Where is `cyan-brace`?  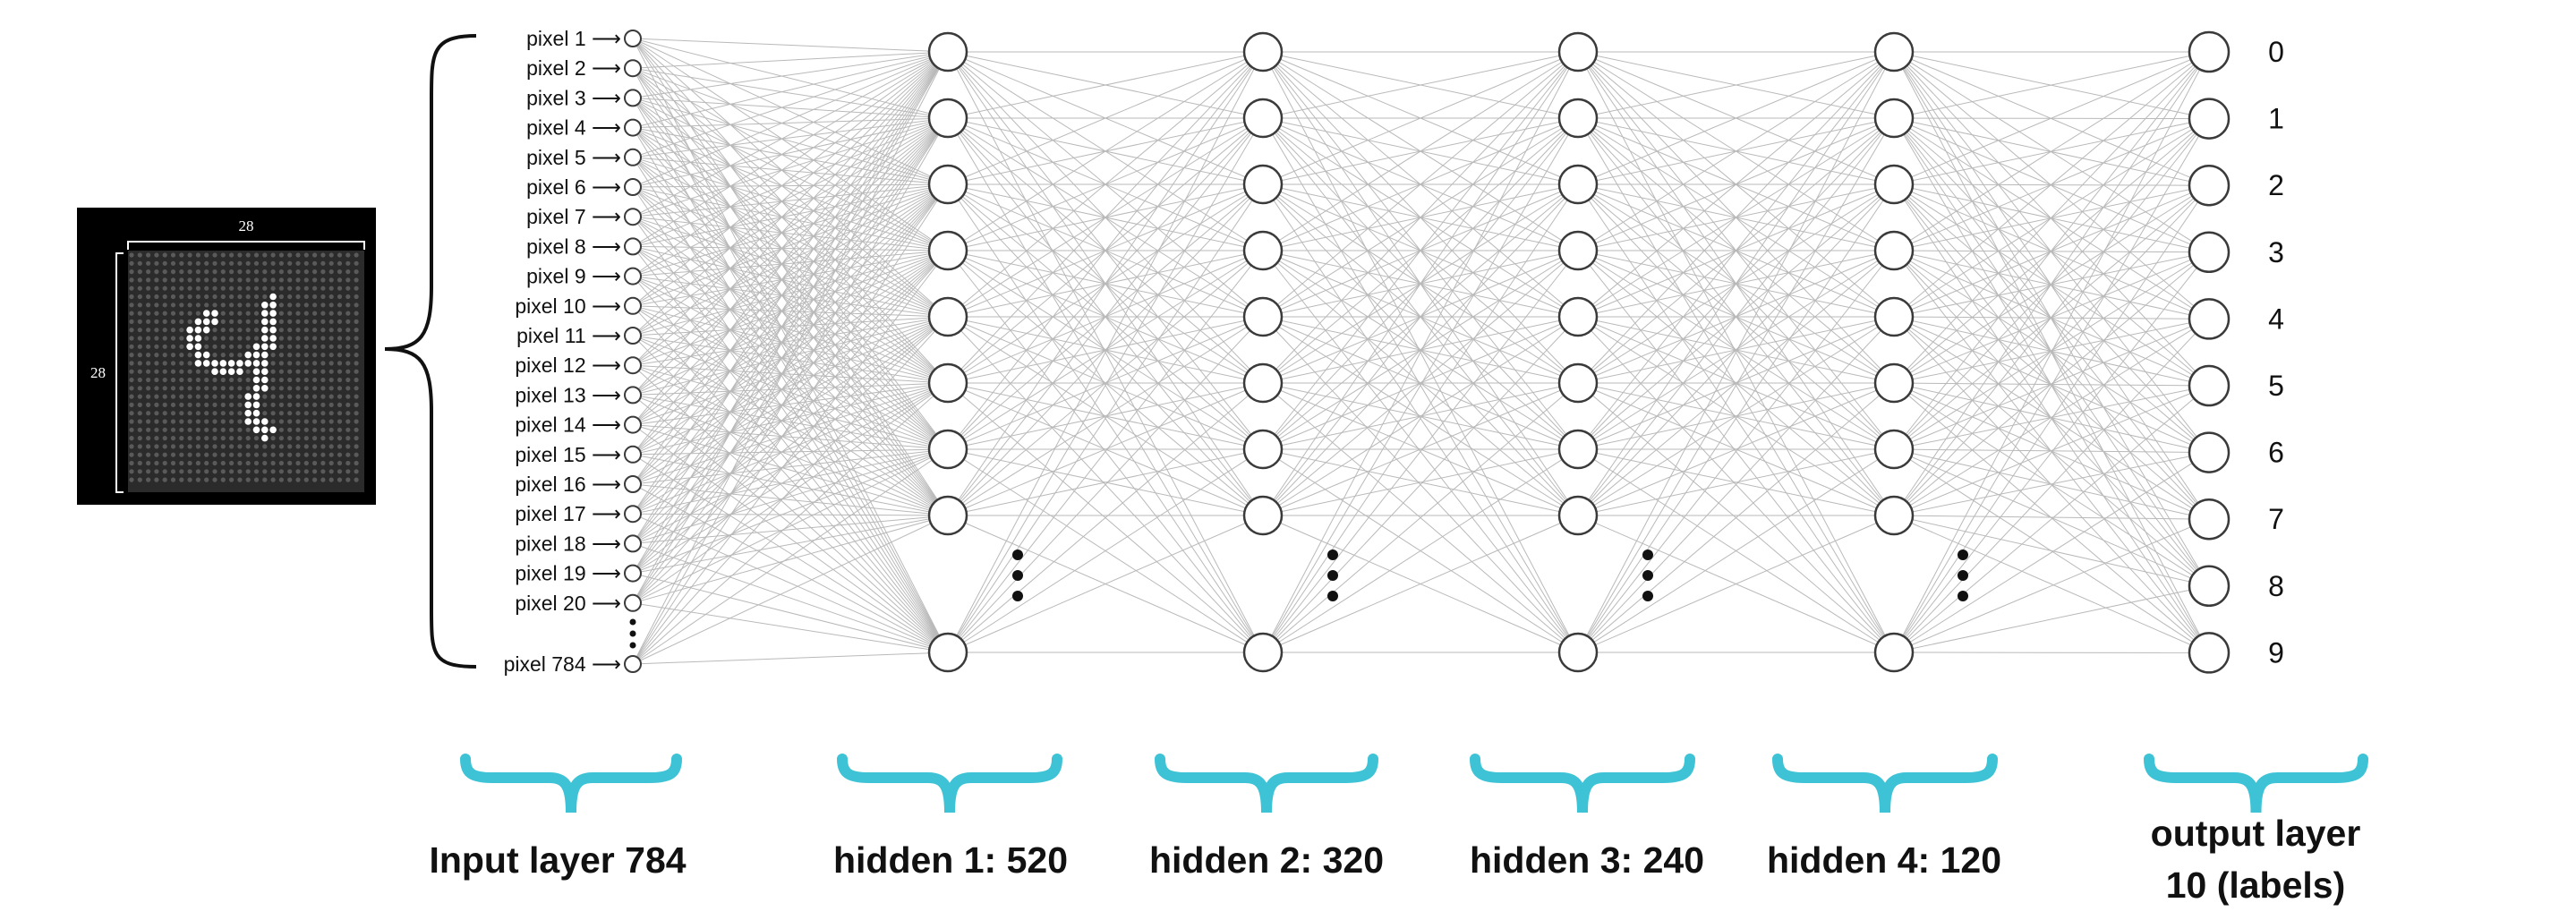
cyan-brace is located at coordinates (1582, 784).